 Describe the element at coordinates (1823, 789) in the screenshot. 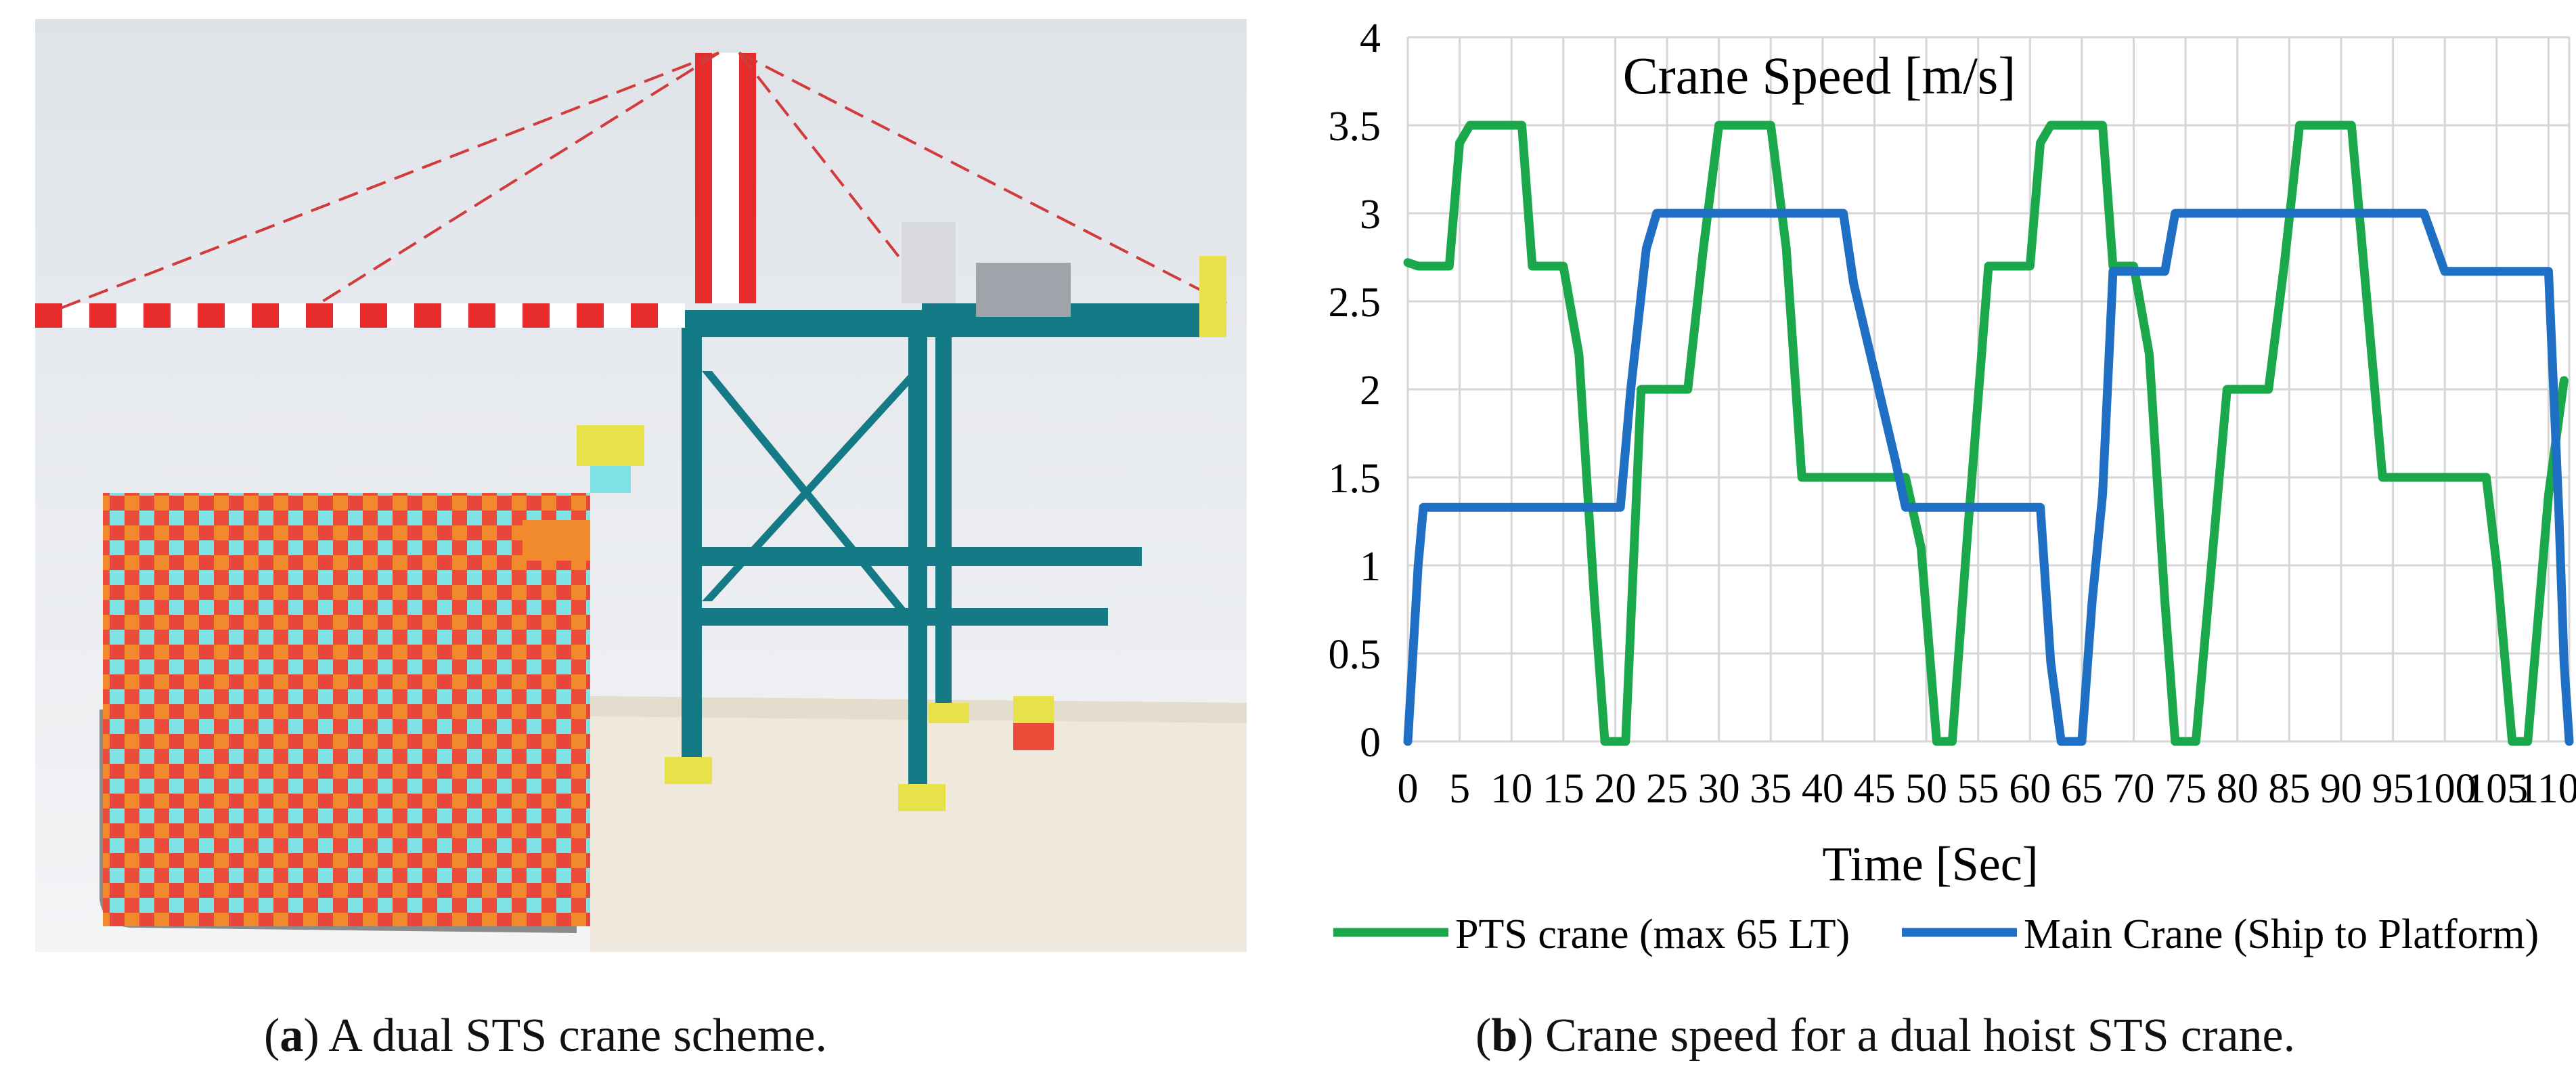

I see `x-tick-label: 40` at that location.